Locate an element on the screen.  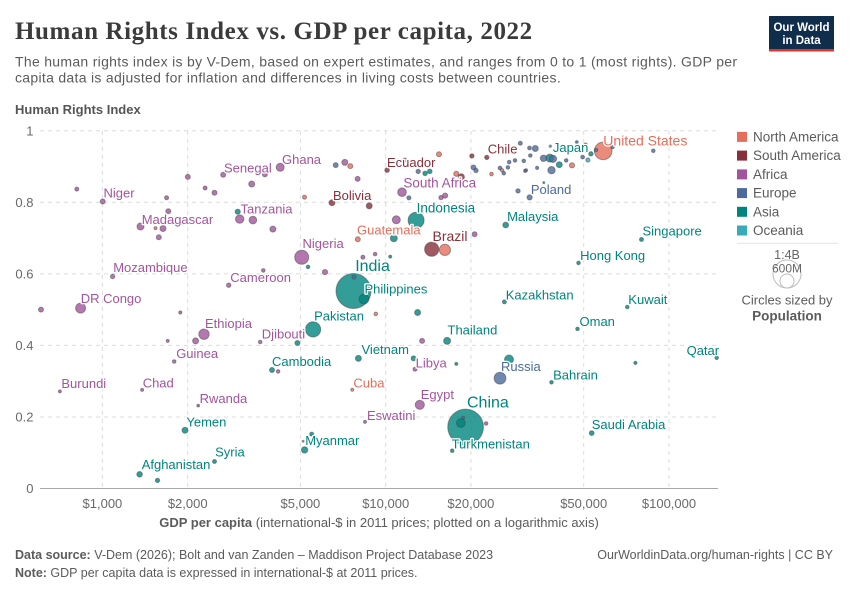
svg-text: $2,000 is located at coordinates (188, 503).